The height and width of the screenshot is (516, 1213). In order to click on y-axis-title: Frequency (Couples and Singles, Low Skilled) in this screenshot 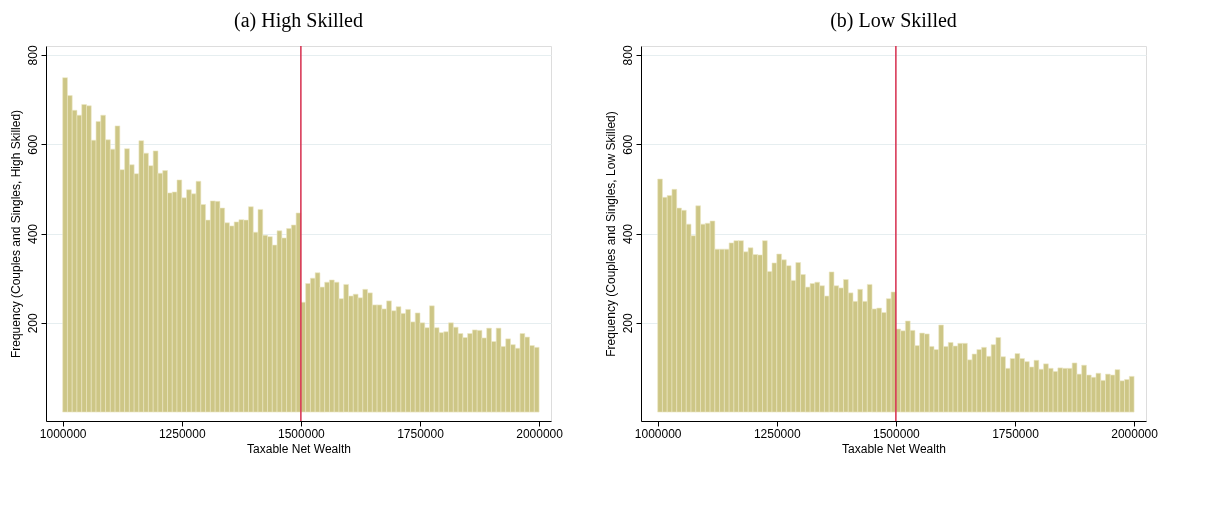, I will do `click(610, 234)`.